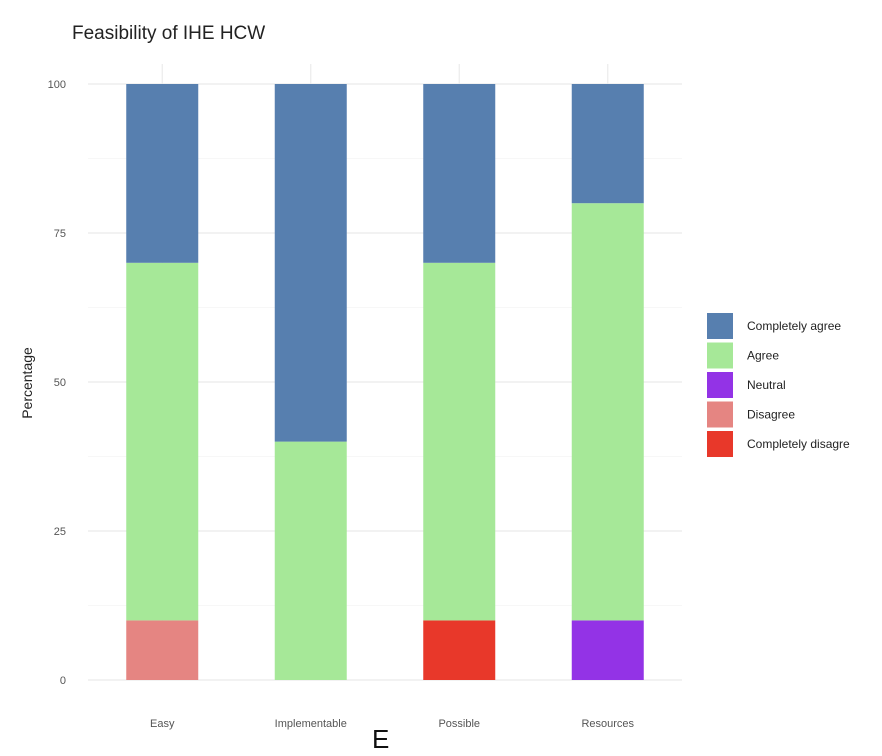 This screenshot has height=756, width=882. I want to click on legend-swatch-completely-disagree, so click(720, 444).